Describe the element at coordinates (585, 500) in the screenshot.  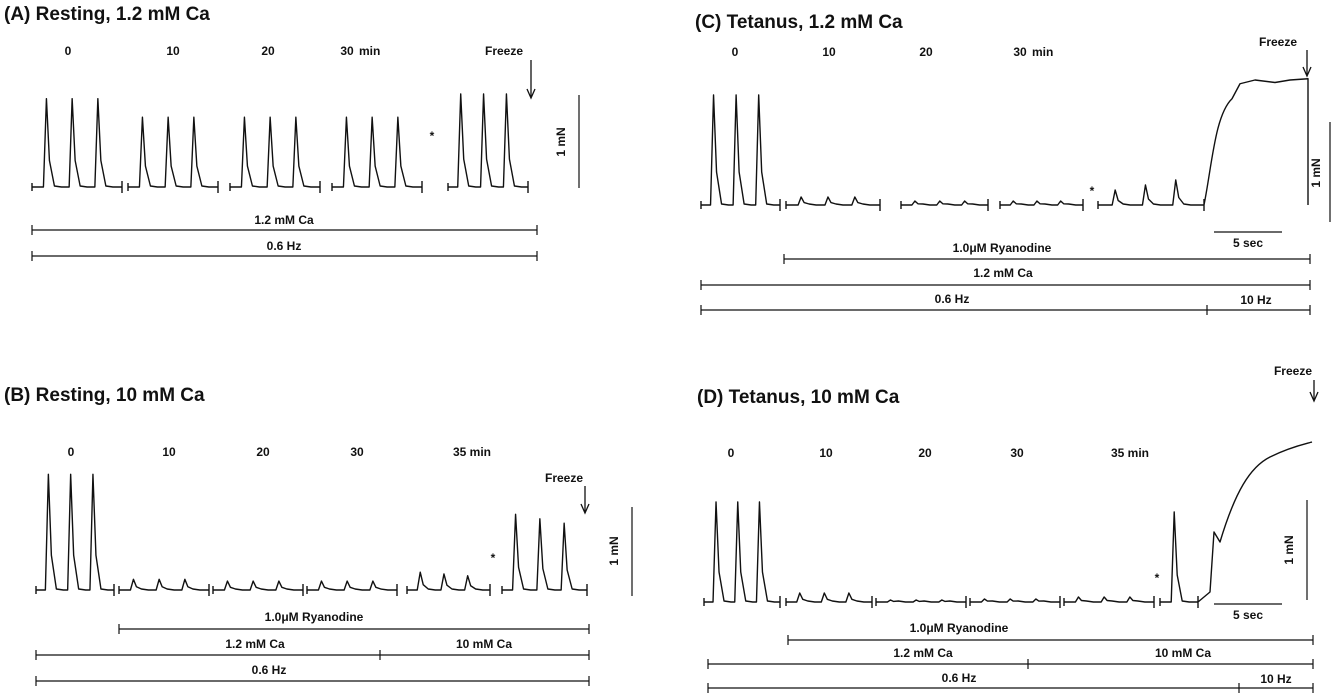
I see `panel-b-freeze-arrow` at that location.